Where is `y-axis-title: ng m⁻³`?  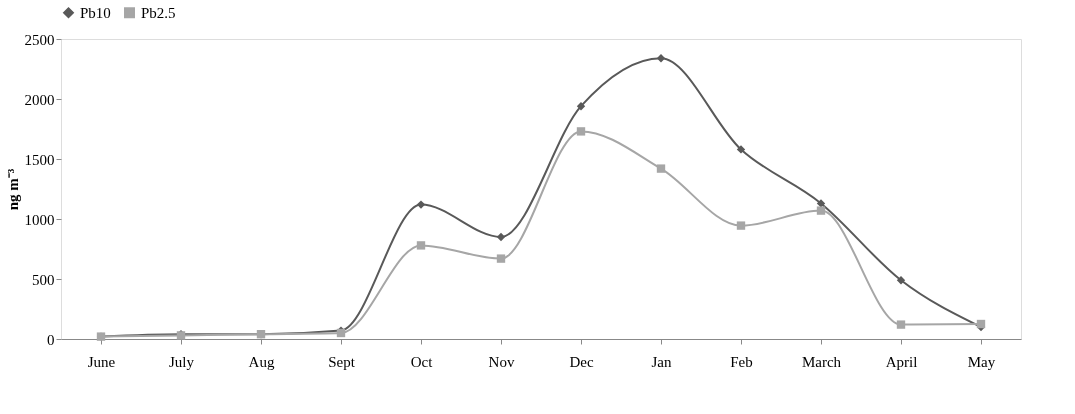
y-axis-title: ng m⁻³ is located at coordinates (12, 189).